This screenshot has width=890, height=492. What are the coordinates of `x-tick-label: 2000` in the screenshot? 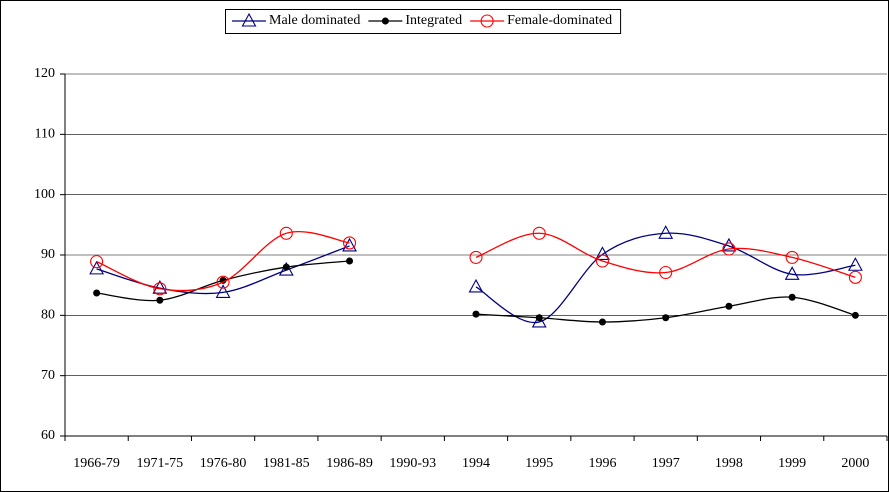 It's located at (855, 463).